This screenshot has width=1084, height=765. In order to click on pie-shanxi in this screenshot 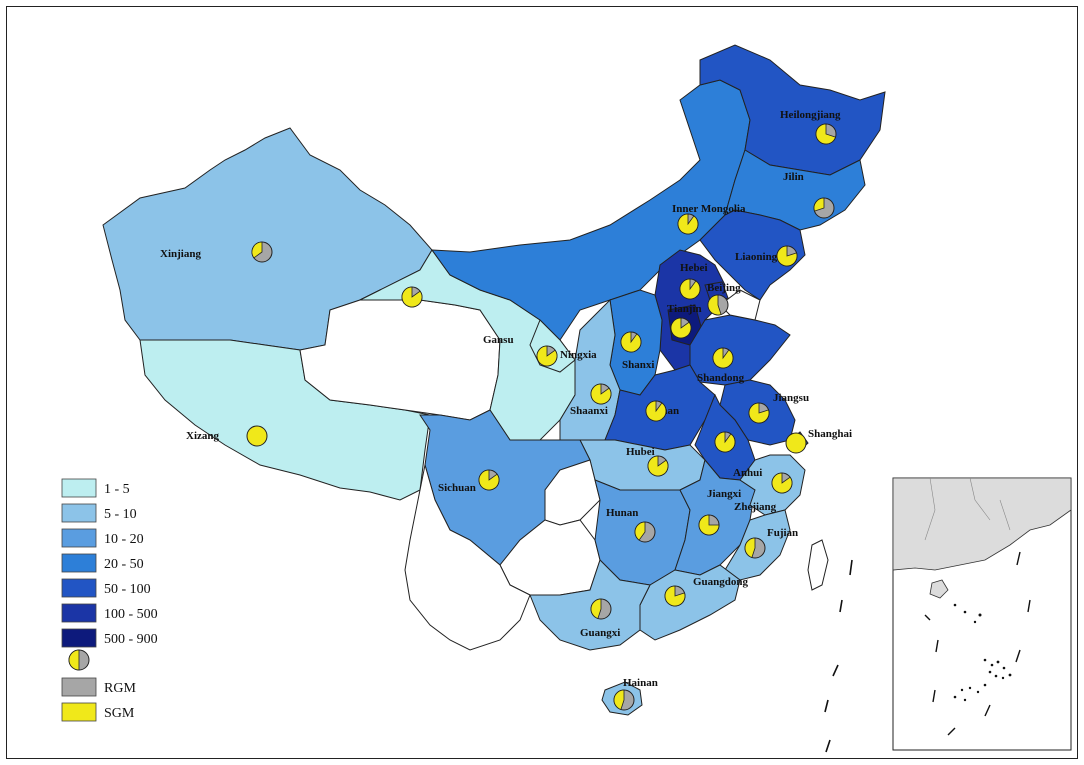, I will do `click(631, 342)`.